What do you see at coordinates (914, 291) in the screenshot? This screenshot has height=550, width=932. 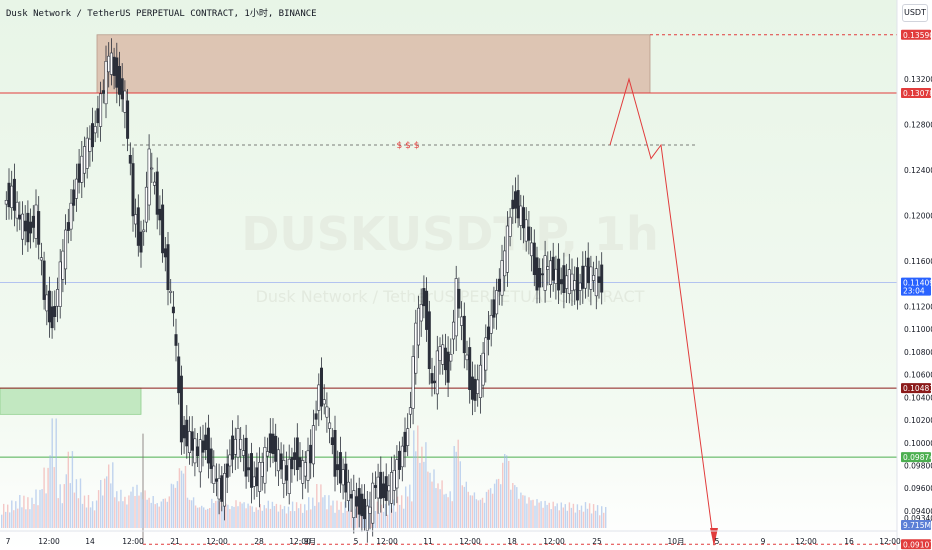 I see `price-label-timer: 23:04` at bounding box center [914, 291].